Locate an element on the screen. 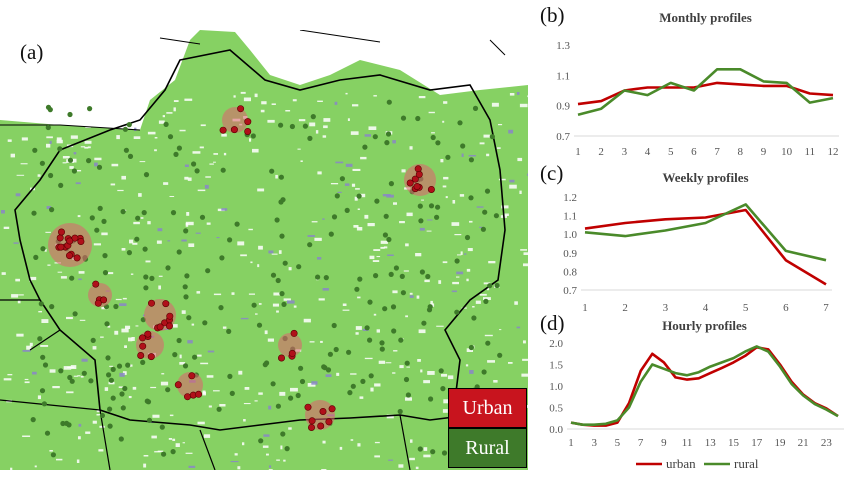 The image size is (850, 477). x-tick-label: 4 is located at coordinates (706, 308).